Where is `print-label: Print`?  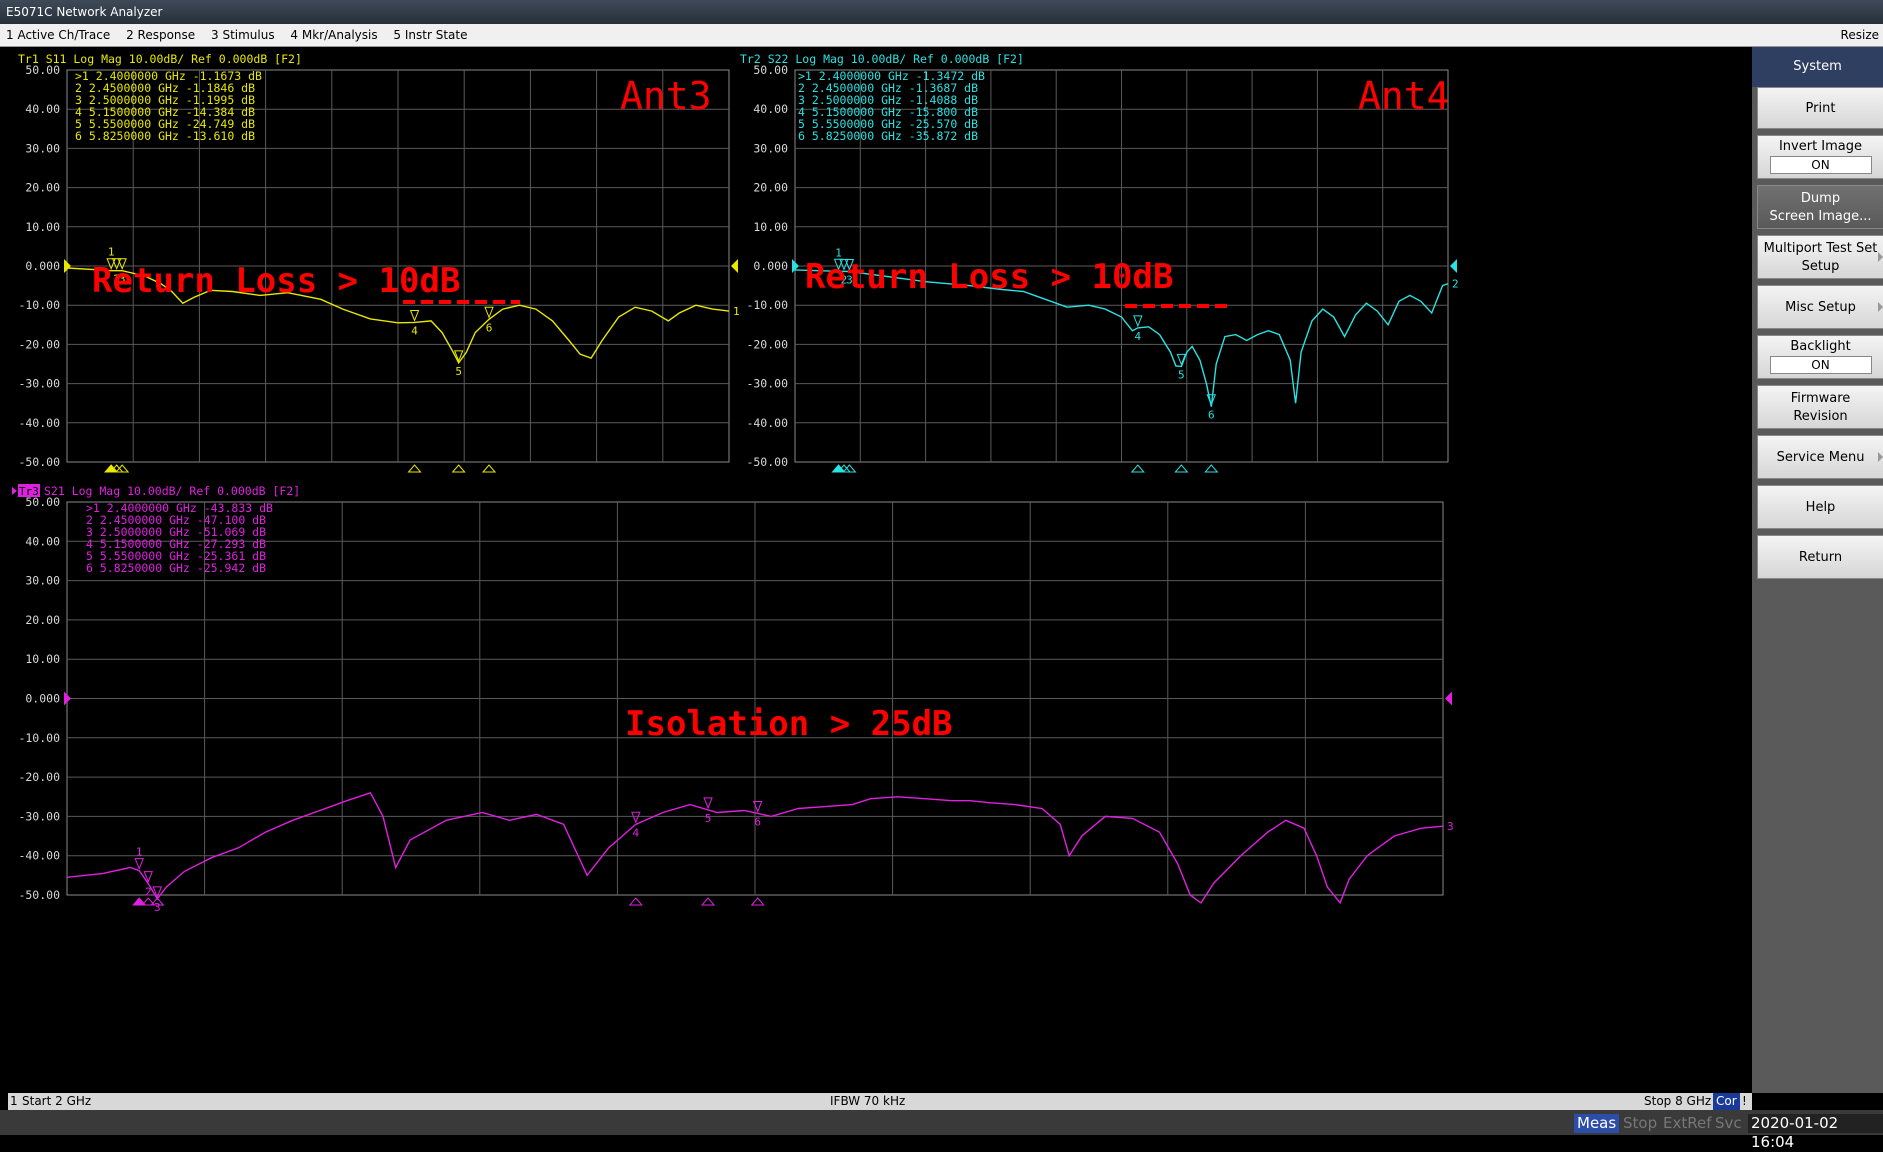 print-label: Print is located at coordinates (1820, 108).